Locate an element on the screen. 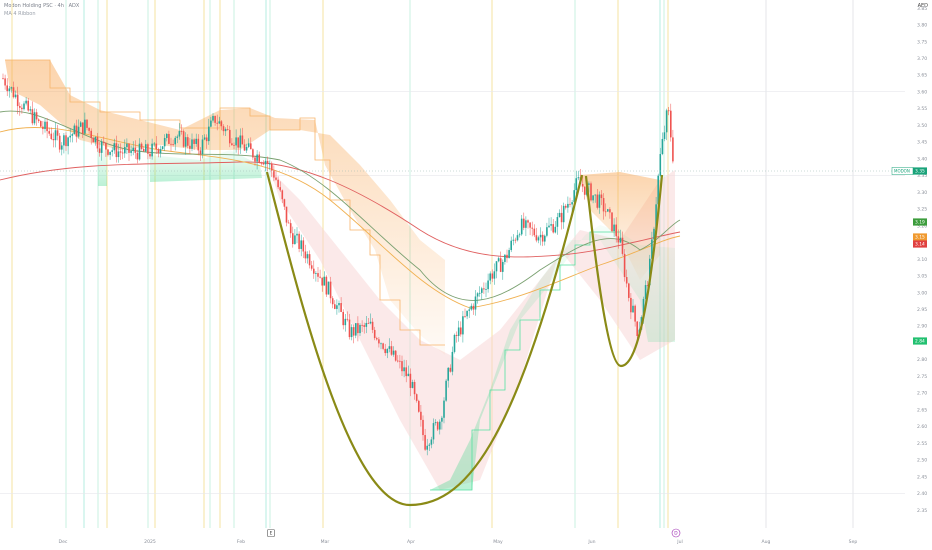 The height and width of the screenshot is (550, 932). price-tag-value: 3.15 is located at coordinates (920, 238).